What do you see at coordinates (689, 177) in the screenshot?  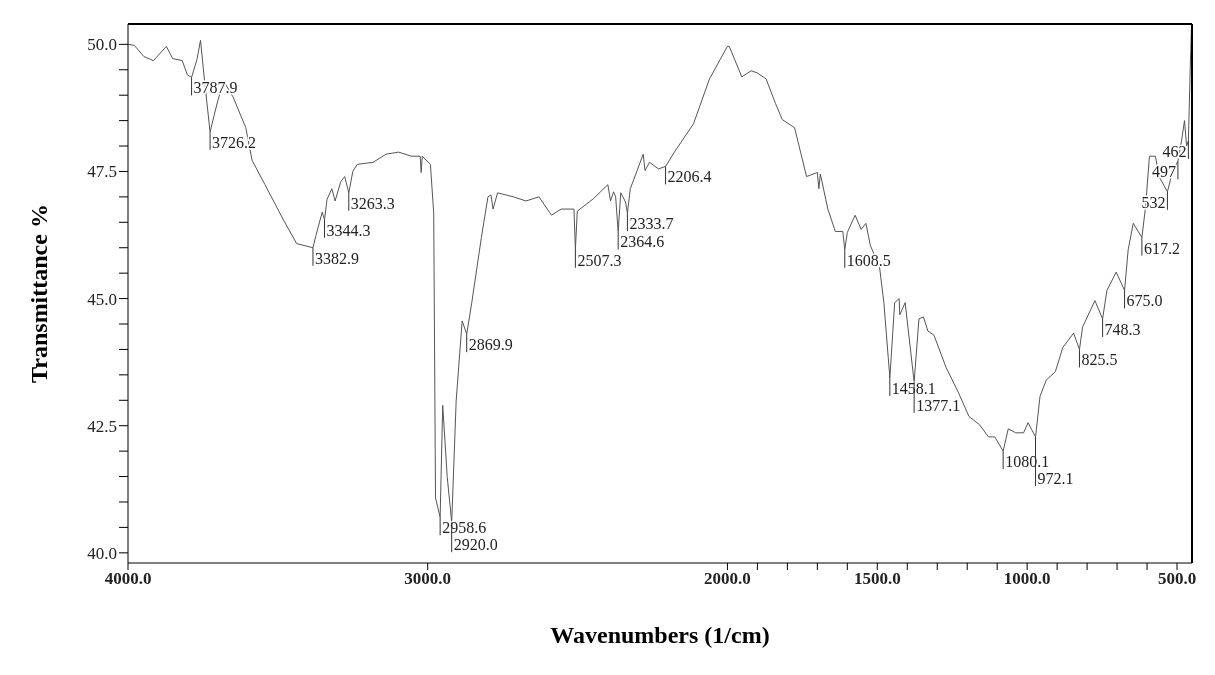 I see `annotation: 2206.4` at bounding box center [689, 177].